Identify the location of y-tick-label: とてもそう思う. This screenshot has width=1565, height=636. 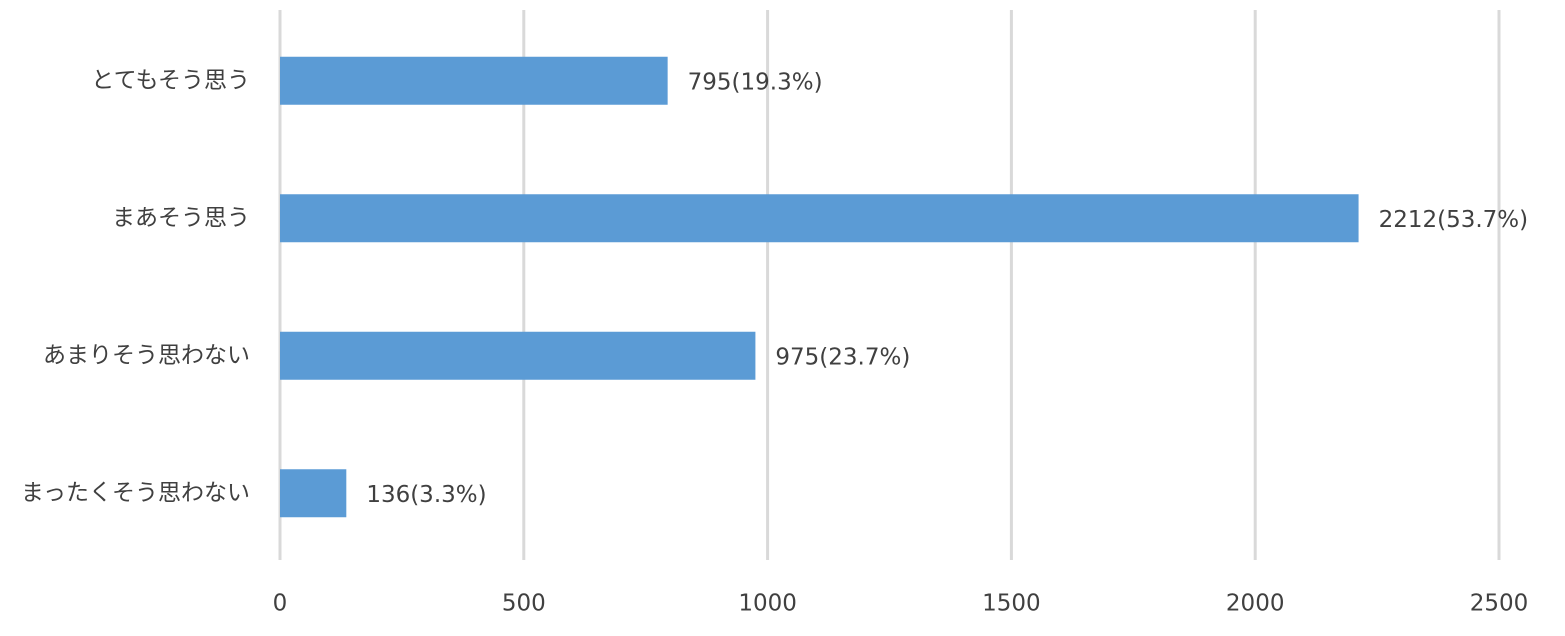
(170, 80).